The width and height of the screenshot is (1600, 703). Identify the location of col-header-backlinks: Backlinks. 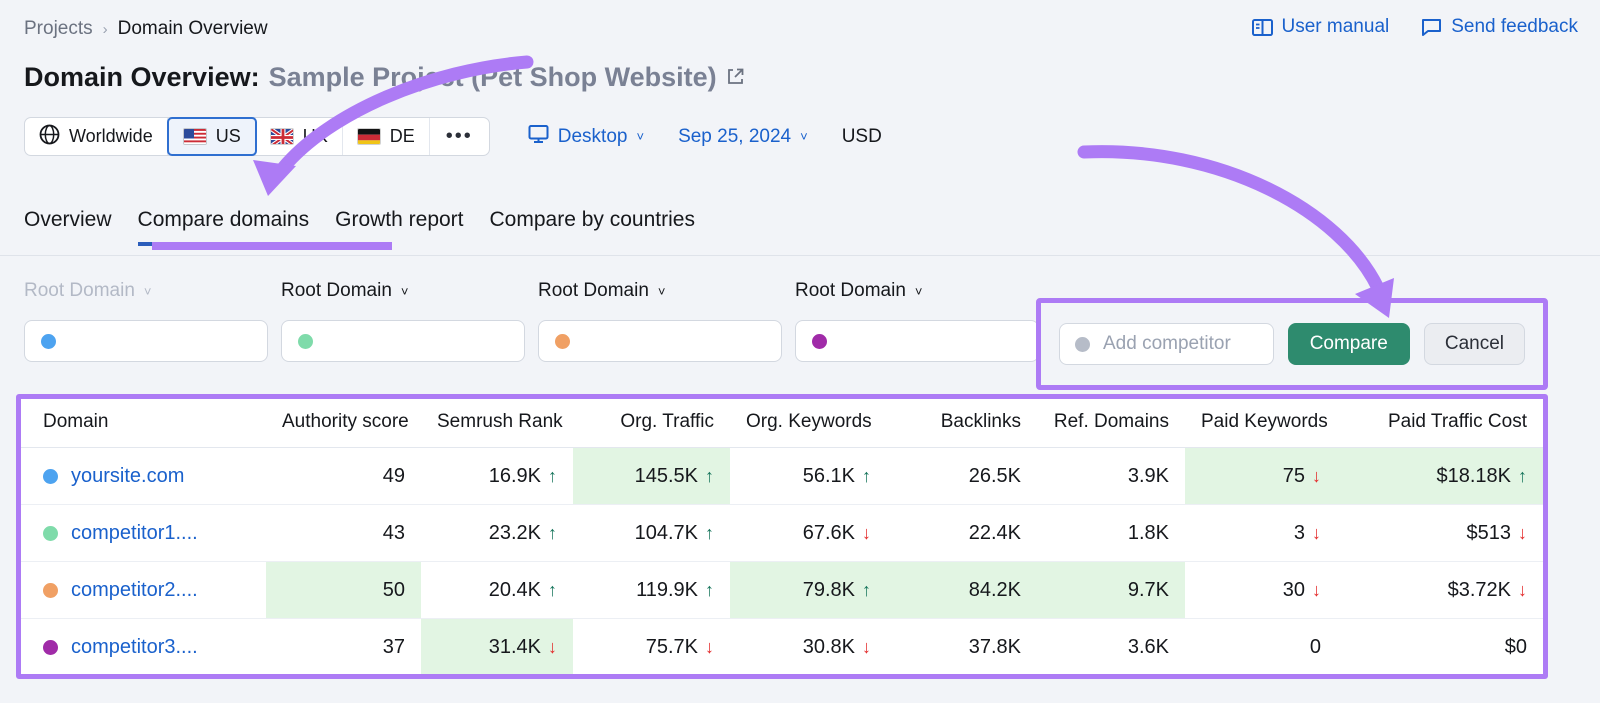
(962, 423).